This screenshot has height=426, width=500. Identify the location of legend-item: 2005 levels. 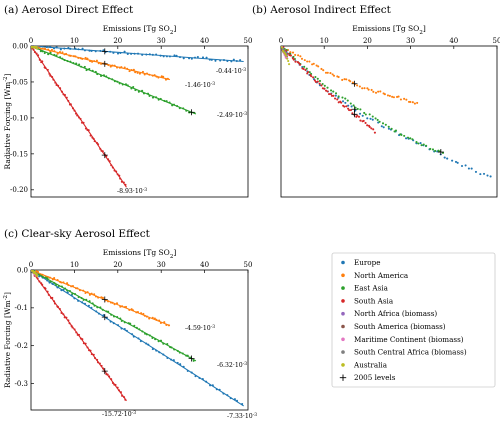
(367, 377).